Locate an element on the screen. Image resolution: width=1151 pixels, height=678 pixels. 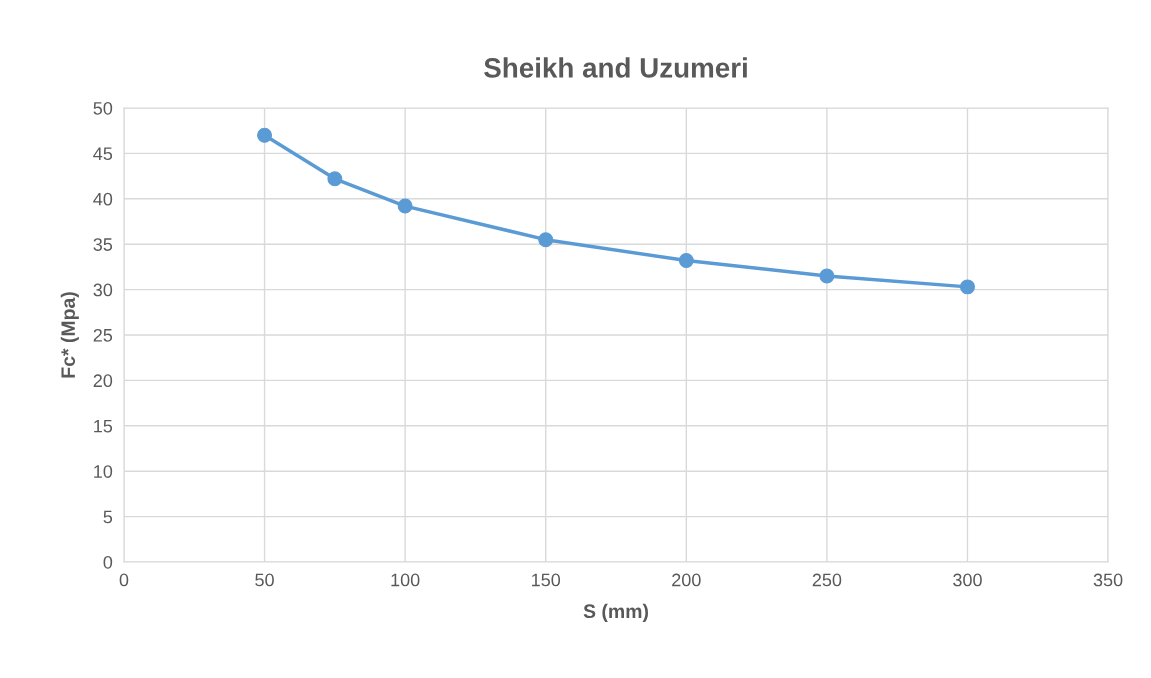
y-tick-label: 0 is located at coordinates (108, 562).